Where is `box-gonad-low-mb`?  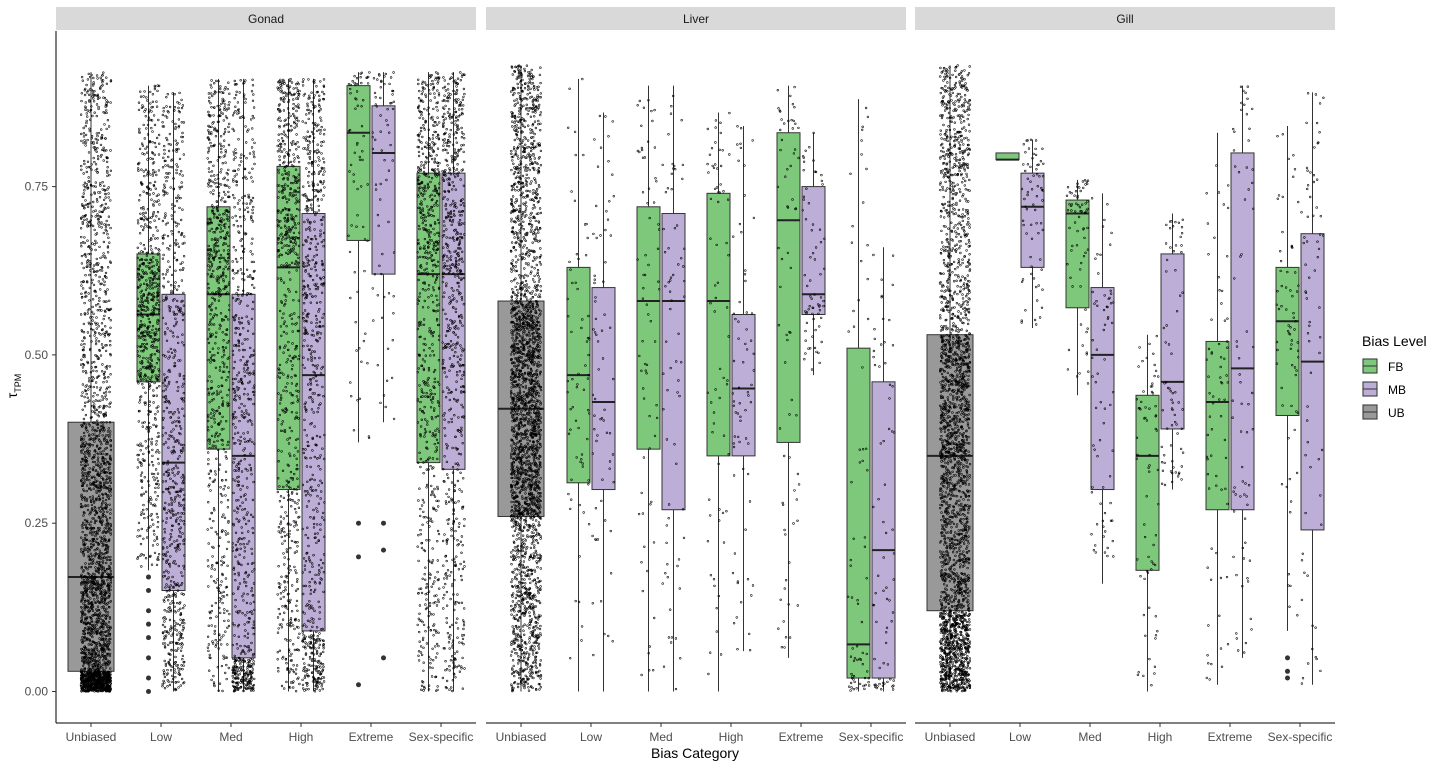 box-gonad-low-mb is located at coordinates (174, 392).